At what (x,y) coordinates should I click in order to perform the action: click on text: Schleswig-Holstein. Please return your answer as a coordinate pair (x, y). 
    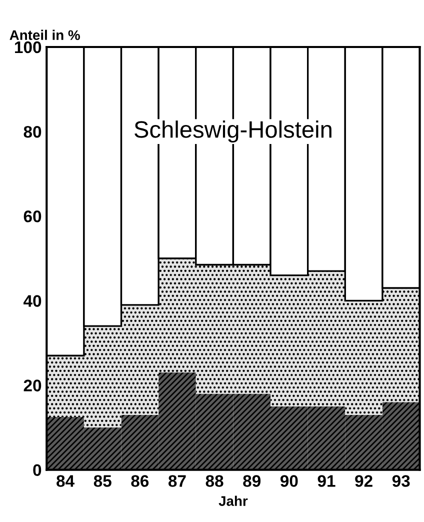
    Looking at the image, I should click on (233, 131).